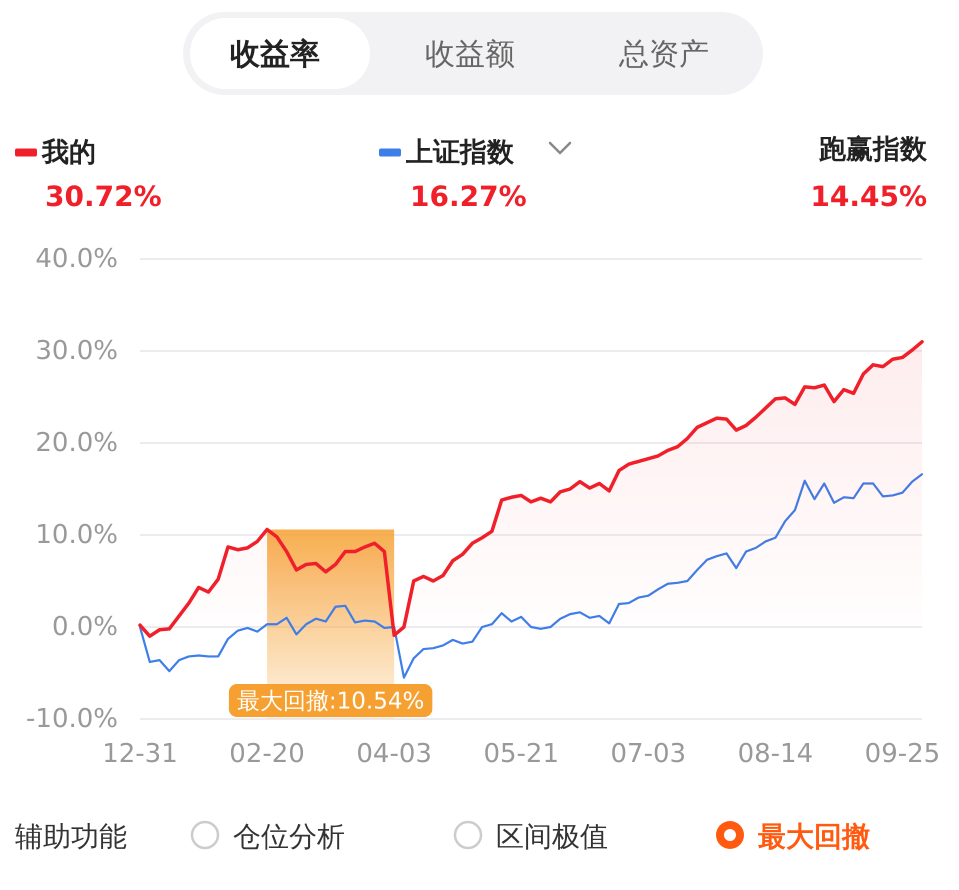  Describe the element at coordinates (776, 754) in the screenshot. I see `x-tick-label: 08-14` at that location.